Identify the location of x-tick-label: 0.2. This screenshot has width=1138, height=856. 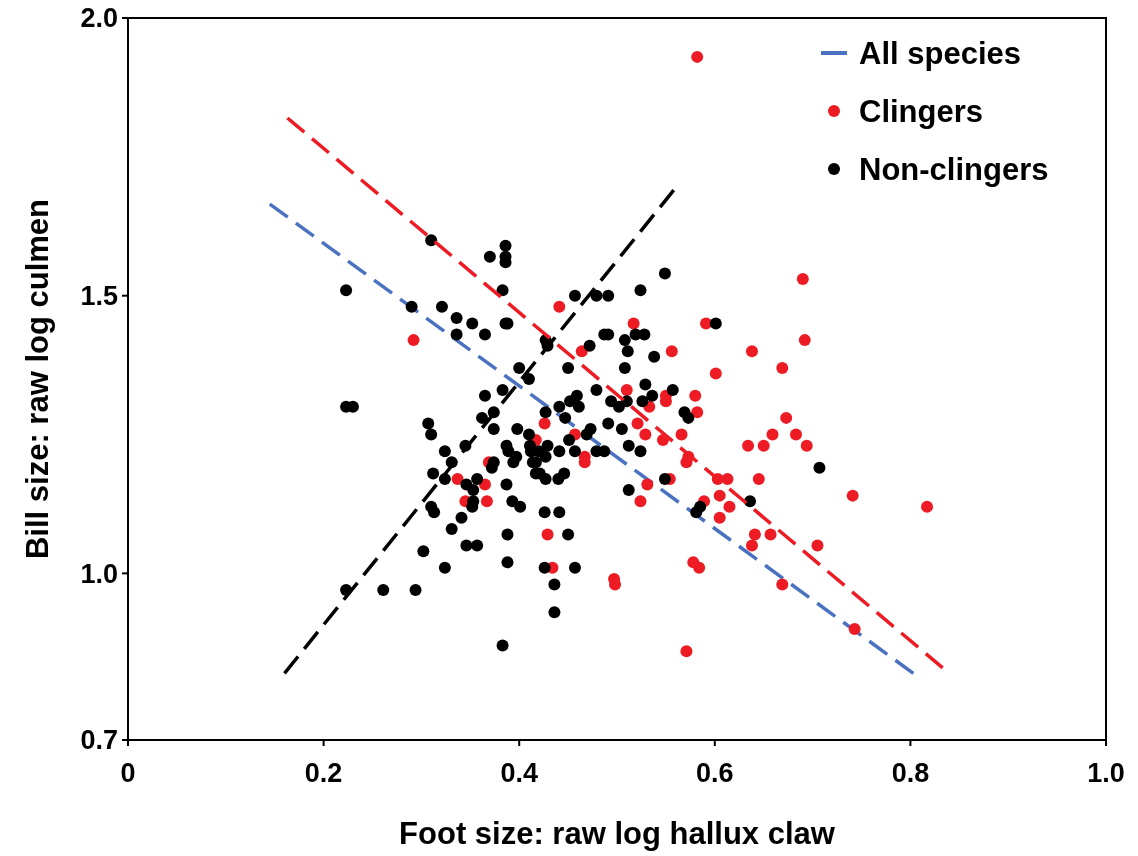
(323, 773).